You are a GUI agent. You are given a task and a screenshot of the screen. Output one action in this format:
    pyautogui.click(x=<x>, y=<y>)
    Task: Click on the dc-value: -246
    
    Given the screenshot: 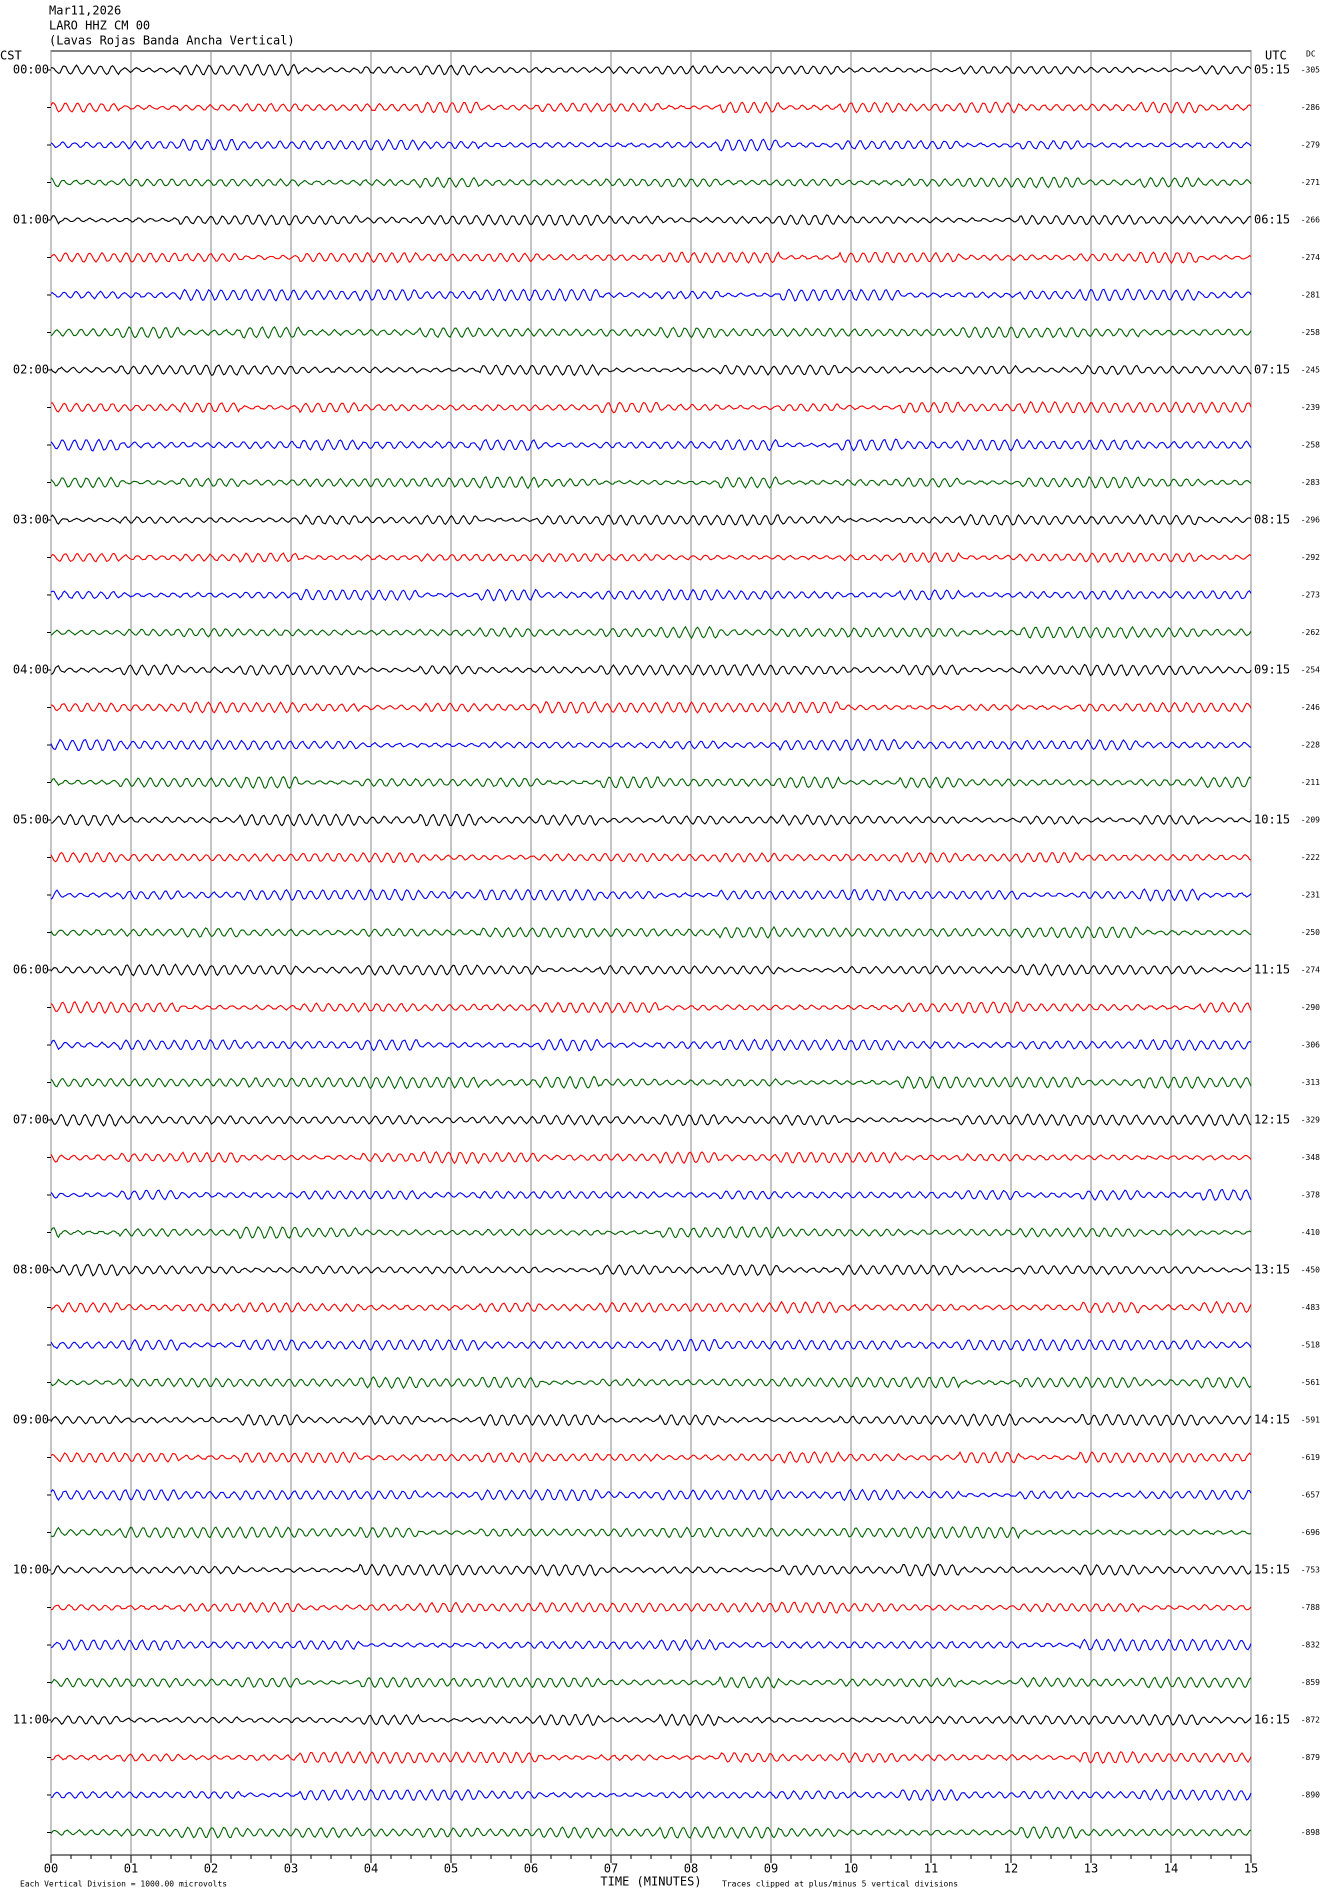 What is the action you would take?
    pyautogui.click(x=1310, y=707)
    